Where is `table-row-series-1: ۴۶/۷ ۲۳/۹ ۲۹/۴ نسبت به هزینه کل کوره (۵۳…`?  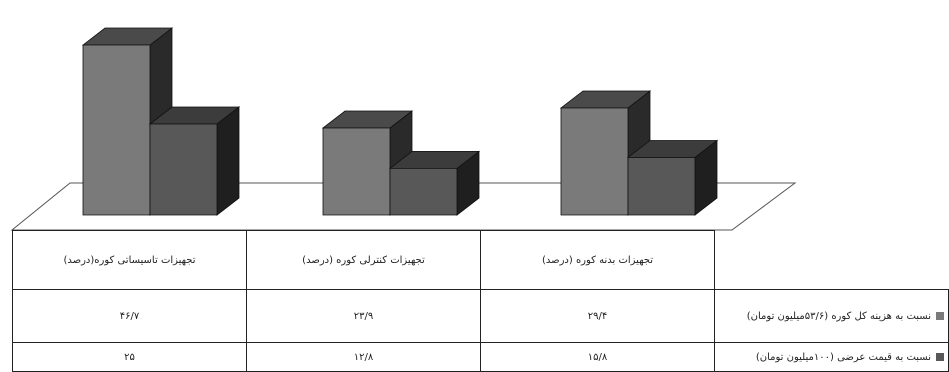
table-row-series-1: ۴۶/۷ ۲۳/۹ ۲۹/۴ نسبت به هزینه کل کوره (۵۳… is located at coordinates (480, 316).